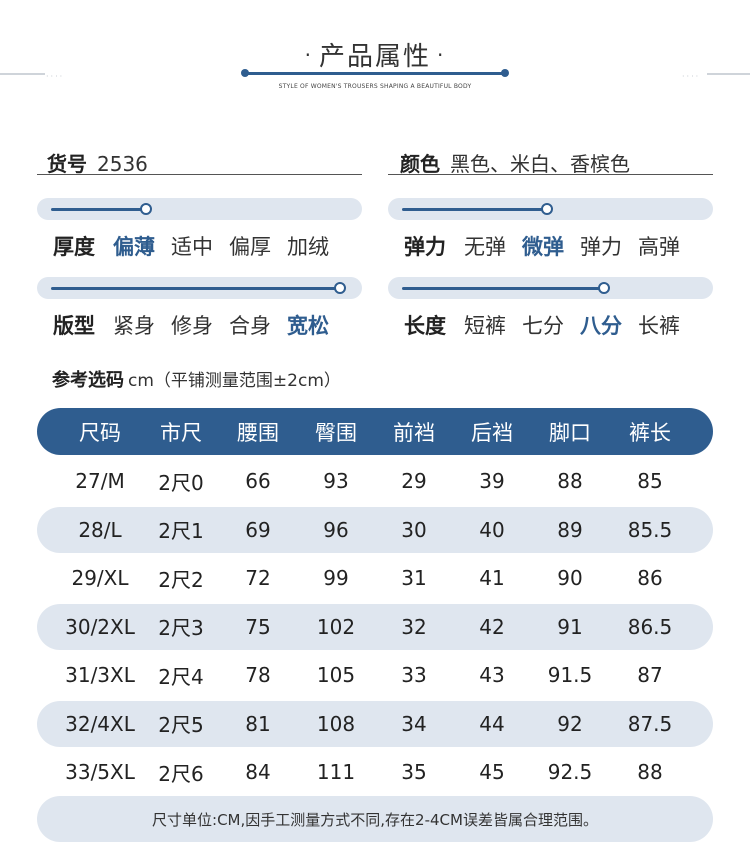 This screenshot has width=750, height=862. Describe the element at coordinates (74, 326) in the screenshot. I see `fit-label: 版型` at that location.